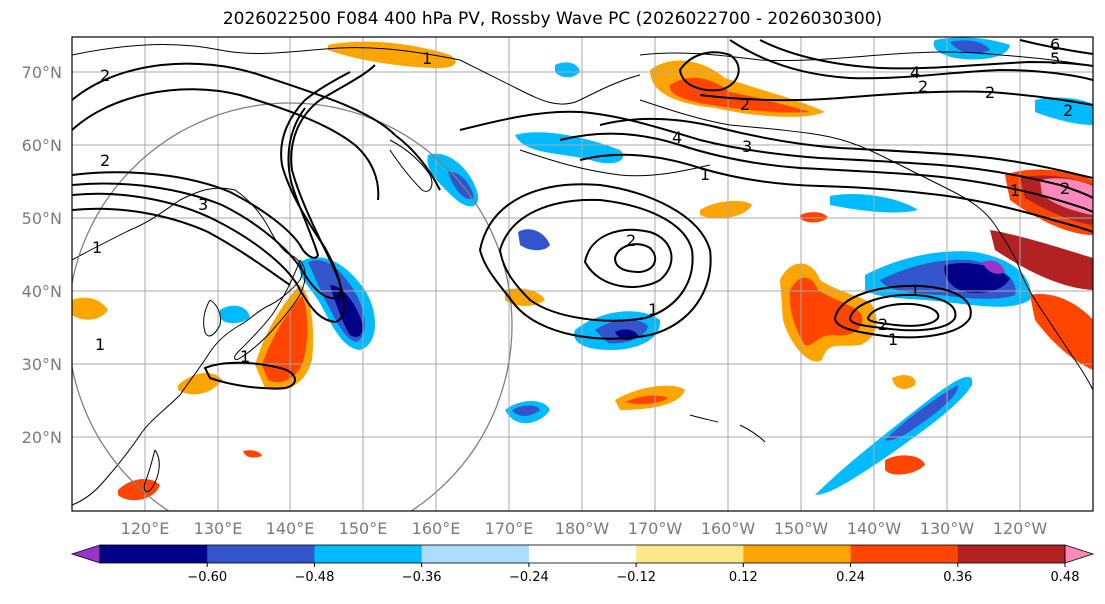  Describe the element at coordinates (569, 148) in the screenshot. I see `shade-bering-negative` at that location.